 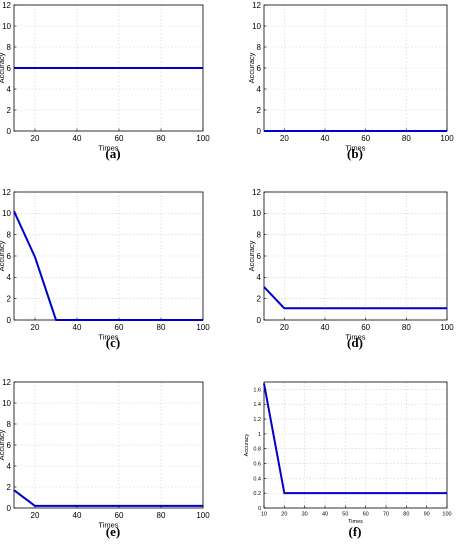 I want to click on panel-label: (b), so click(x=355, y=153).